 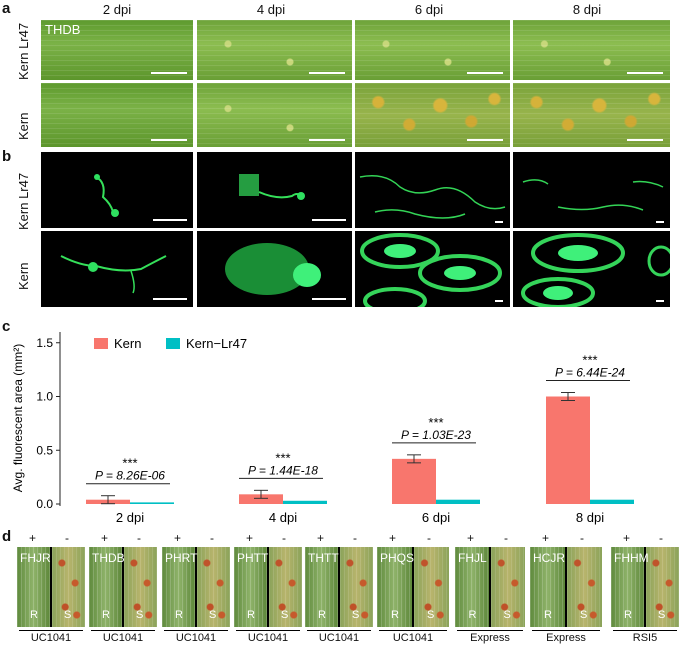 I want to click on isolate-tag: PHRT, so click(x=181, y=558).